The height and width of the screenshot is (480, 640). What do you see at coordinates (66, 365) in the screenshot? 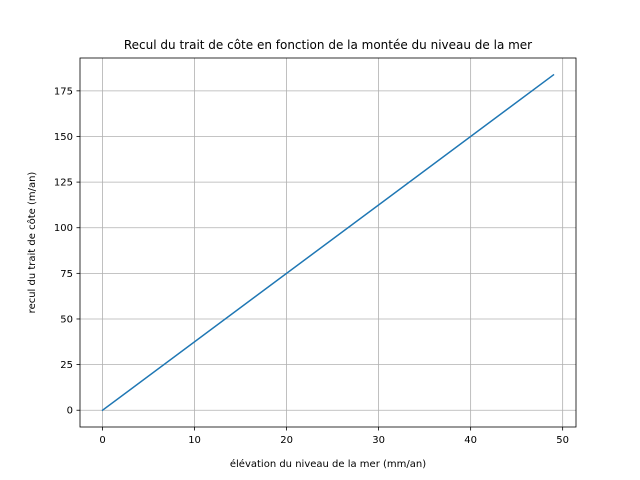
I see `y-tick-label: 25` at bounding box center [66, 365].